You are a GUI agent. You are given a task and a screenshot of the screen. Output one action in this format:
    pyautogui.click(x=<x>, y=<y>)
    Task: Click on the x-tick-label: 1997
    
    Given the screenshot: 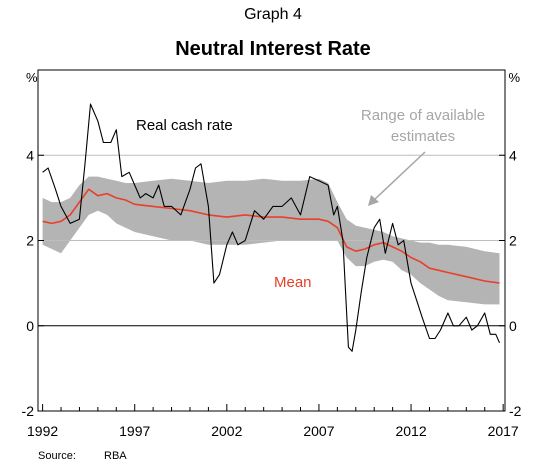 What is the action you would take?
    pyautogui.click(x=134, y=431)
    